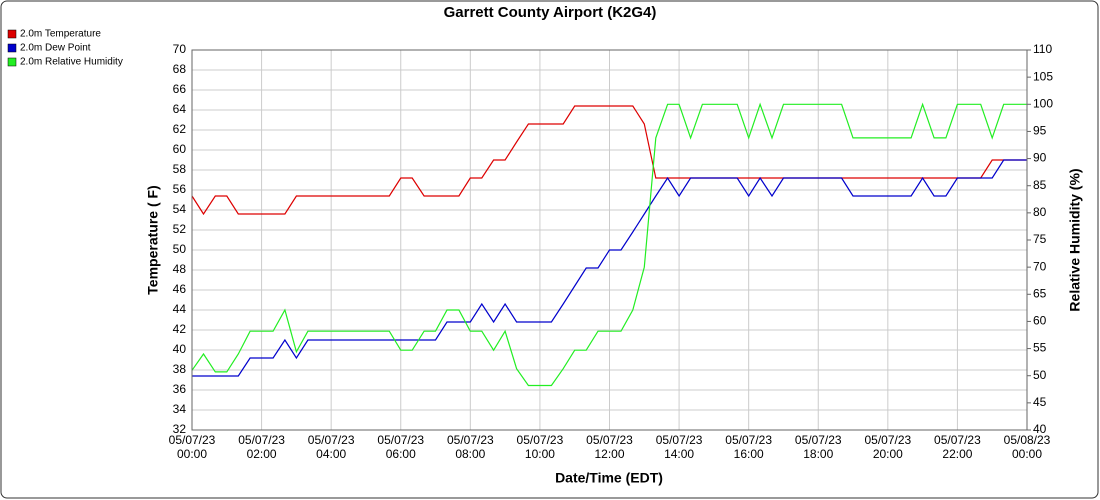  I want to click on y2-tick-label: 55, so click(1040, 348).